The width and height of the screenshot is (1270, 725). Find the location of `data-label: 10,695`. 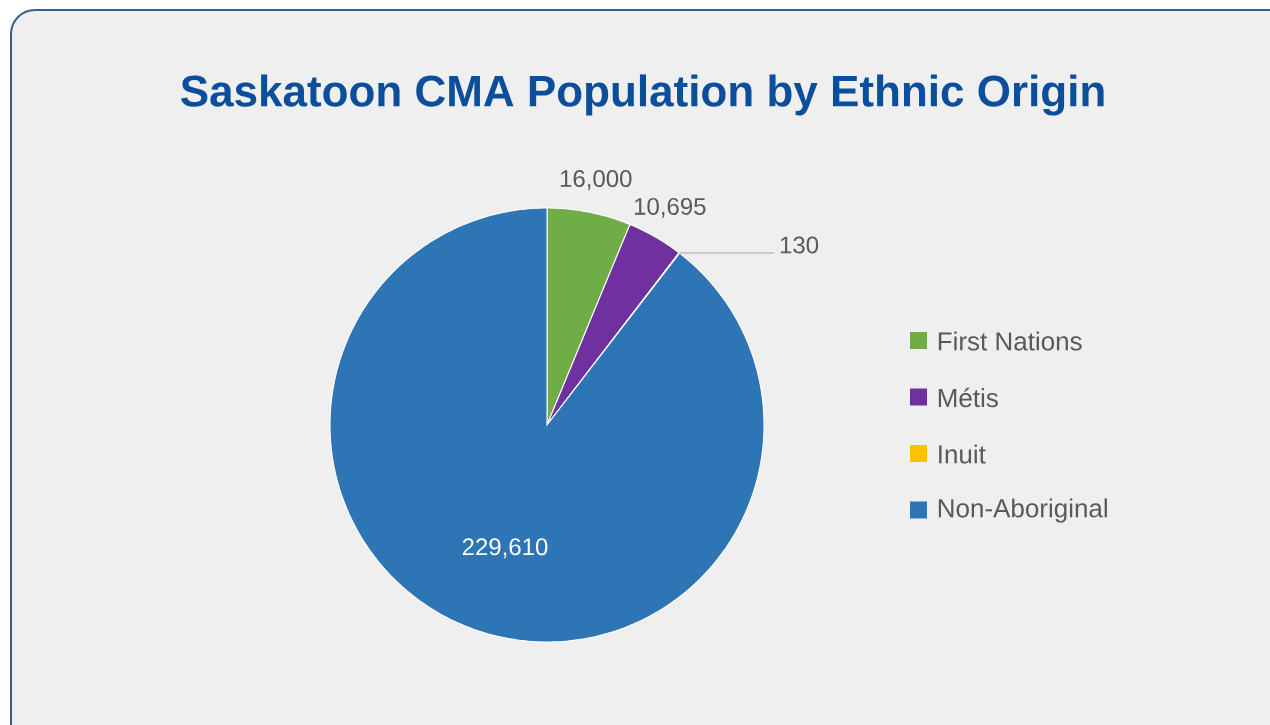

data-label: 10,695 is located at coordinates (670, 207).